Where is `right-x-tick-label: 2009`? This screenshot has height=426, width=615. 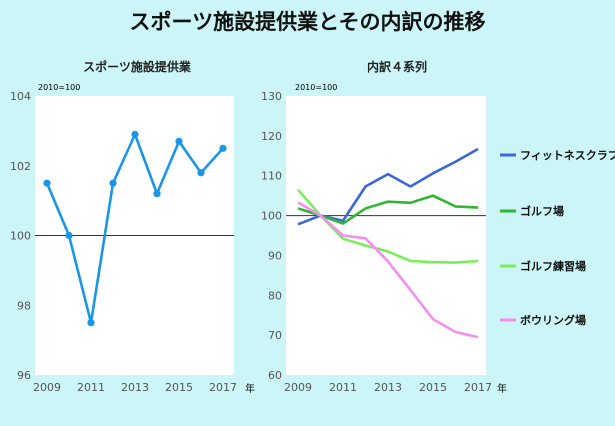 right-x-tick-label: 2009 is located at coordinates (298, 387).